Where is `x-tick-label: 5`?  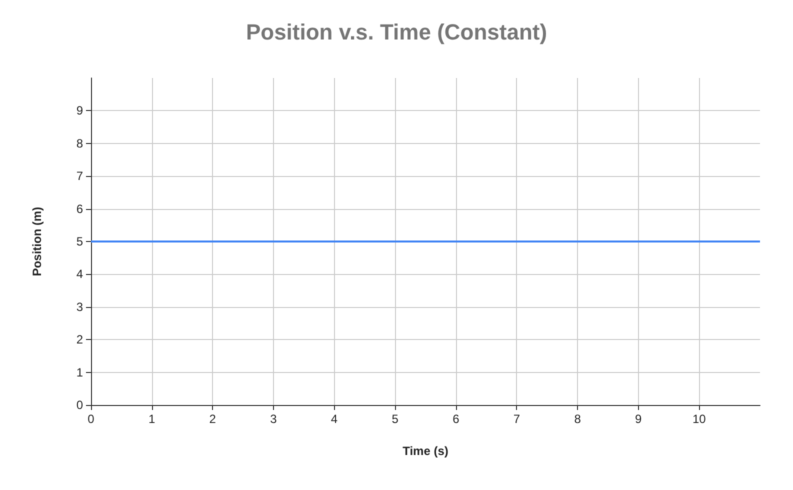
x-tick-label: 5 is located at coordinates (395, 419).